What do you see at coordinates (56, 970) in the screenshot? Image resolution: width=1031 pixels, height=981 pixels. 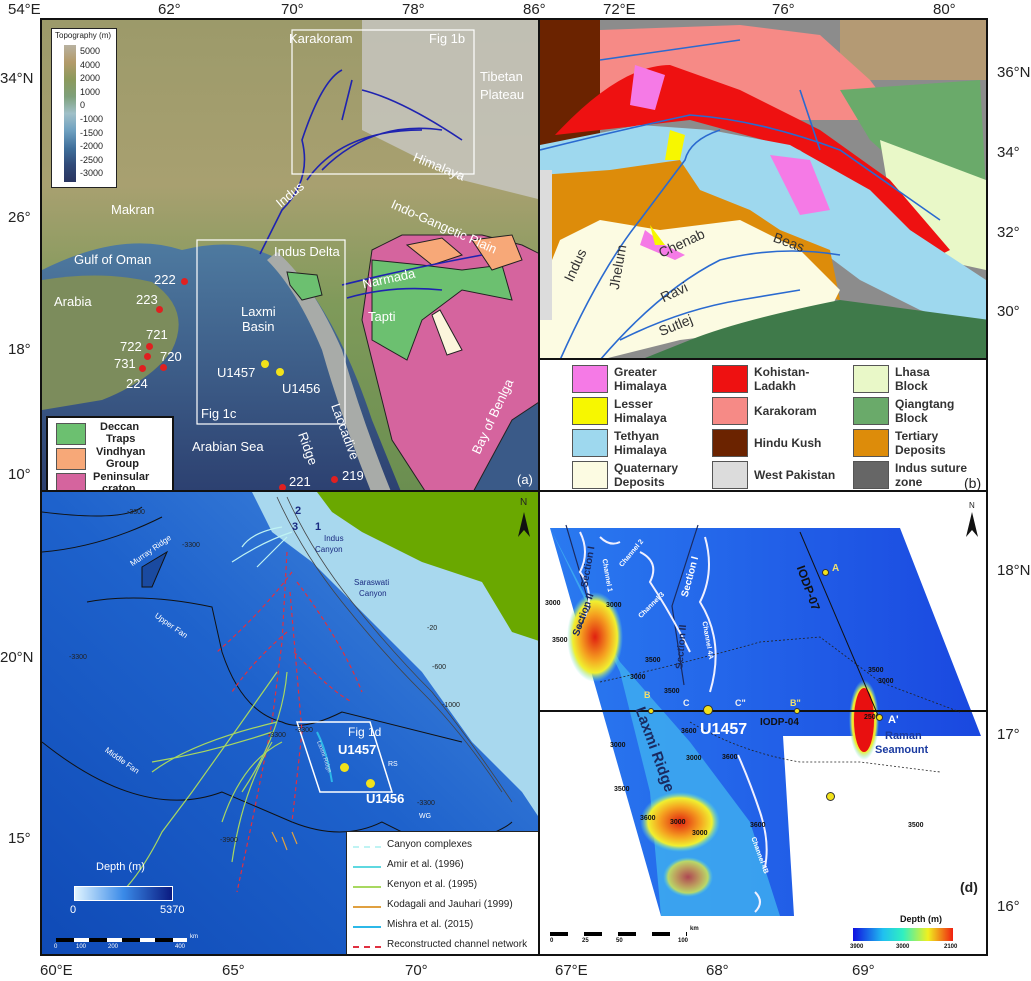 I see `lon-tick: 60°E` at bounding box center [56, 970].